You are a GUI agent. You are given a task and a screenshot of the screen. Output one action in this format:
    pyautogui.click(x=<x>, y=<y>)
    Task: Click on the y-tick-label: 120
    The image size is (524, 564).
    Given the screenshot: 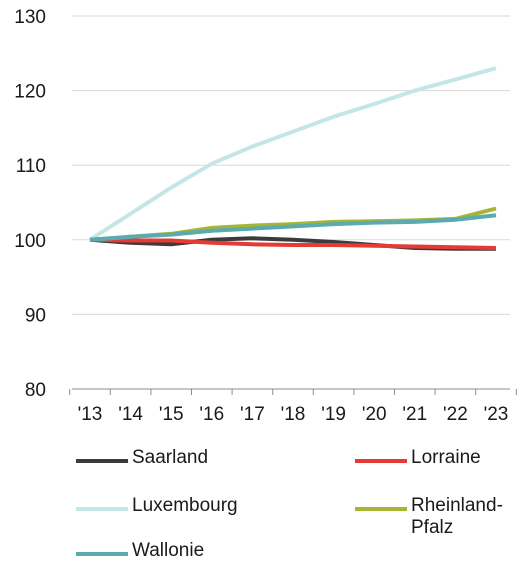 What is the action you would take?
    pyautogui.click(x=30, y=92)
    